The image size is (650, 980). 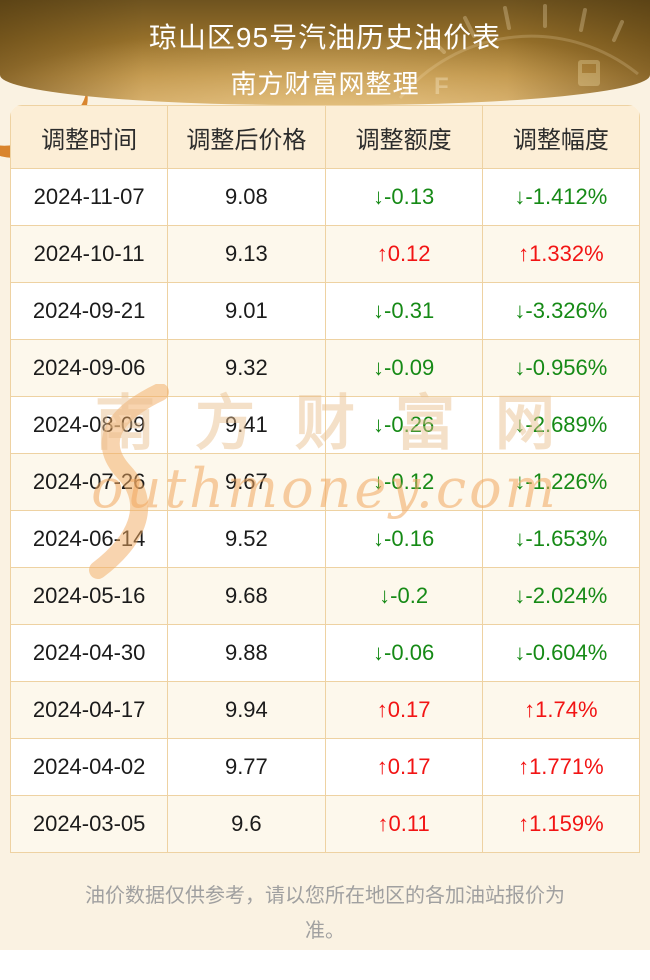 I want to click on header-row: 调整时间 调整后价格 调整额度 调整幅度, so click(x=325, y=137).